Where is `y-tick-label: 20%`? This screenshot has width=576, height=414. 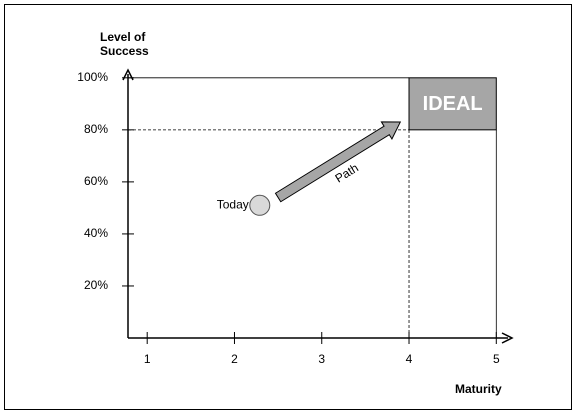
y-tick-label: 20% is located at coordinates (96, 285).